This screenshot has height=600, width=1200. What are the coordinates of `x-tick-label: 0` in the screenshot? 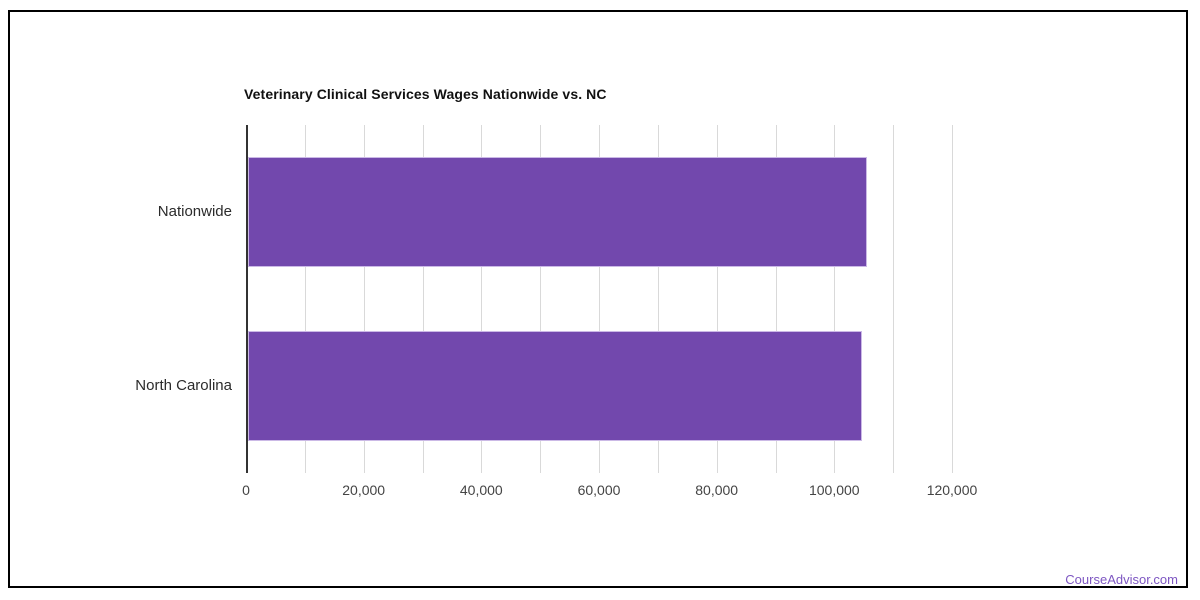 It's located at (246, 490).